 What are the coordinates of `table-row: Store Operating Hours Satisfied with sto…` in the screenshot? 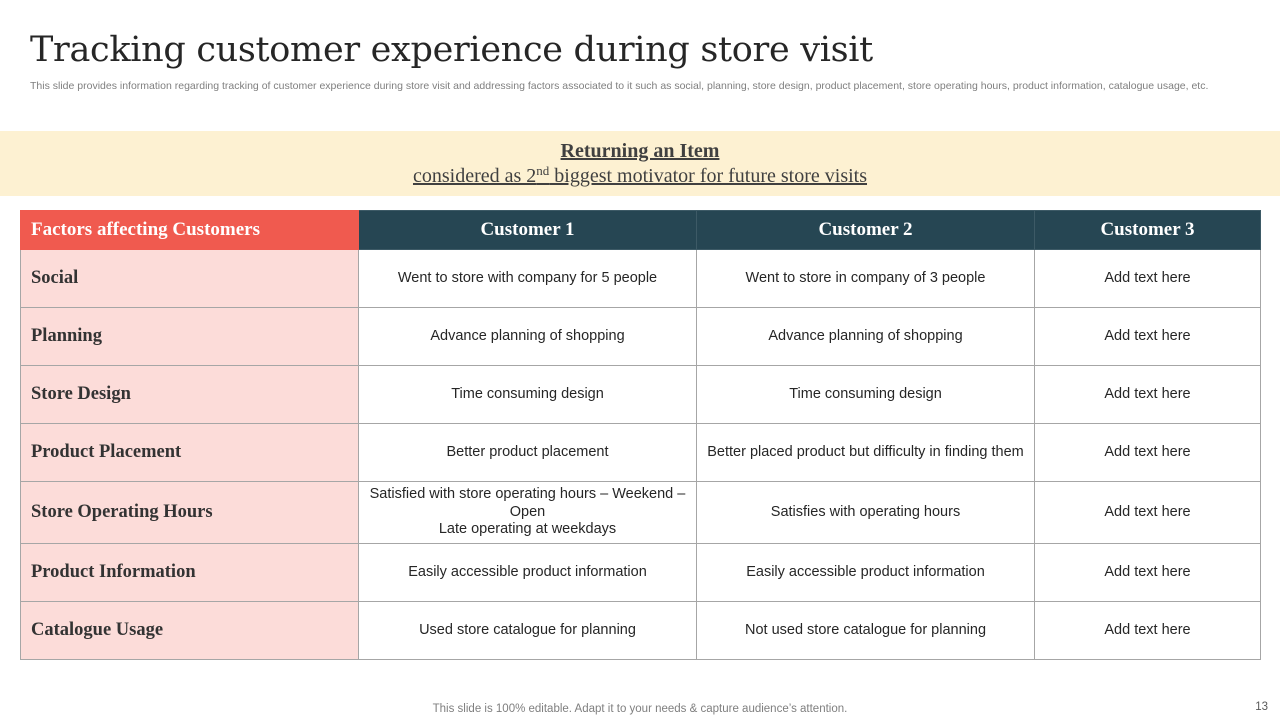 It's located at (640, 512).